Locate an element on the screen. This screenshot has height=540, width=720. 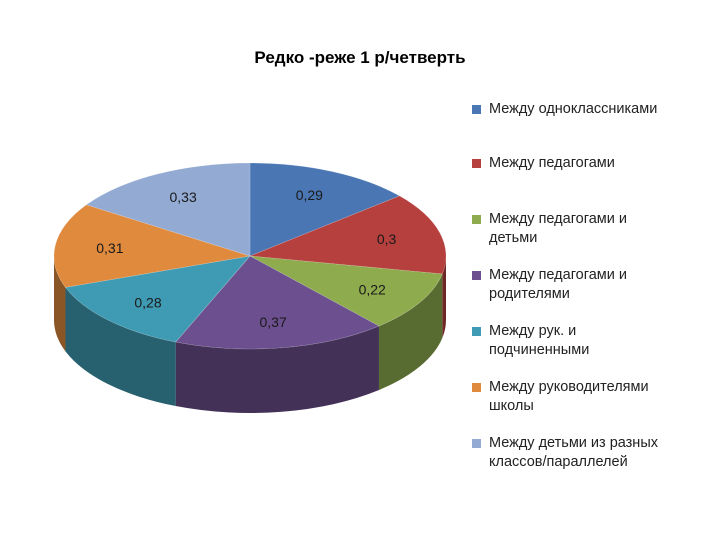
legend-label-4: Между педагогами и родителями is located at coordinates (558, 285).